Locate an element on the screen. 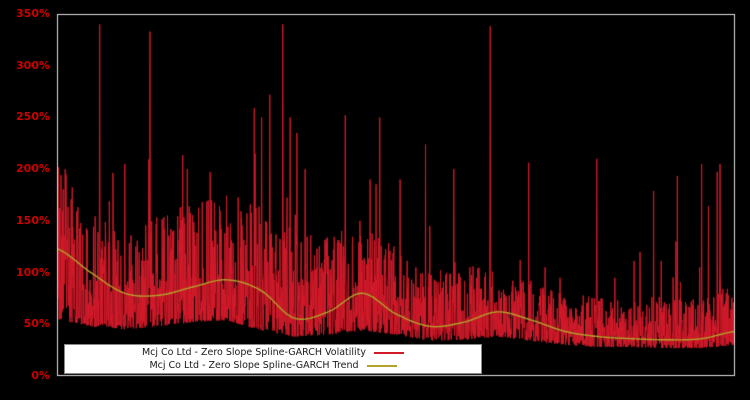 The height and width of the screenshot is (400, 750). y-tick-label: 100% is located at coordinates (33, 272).